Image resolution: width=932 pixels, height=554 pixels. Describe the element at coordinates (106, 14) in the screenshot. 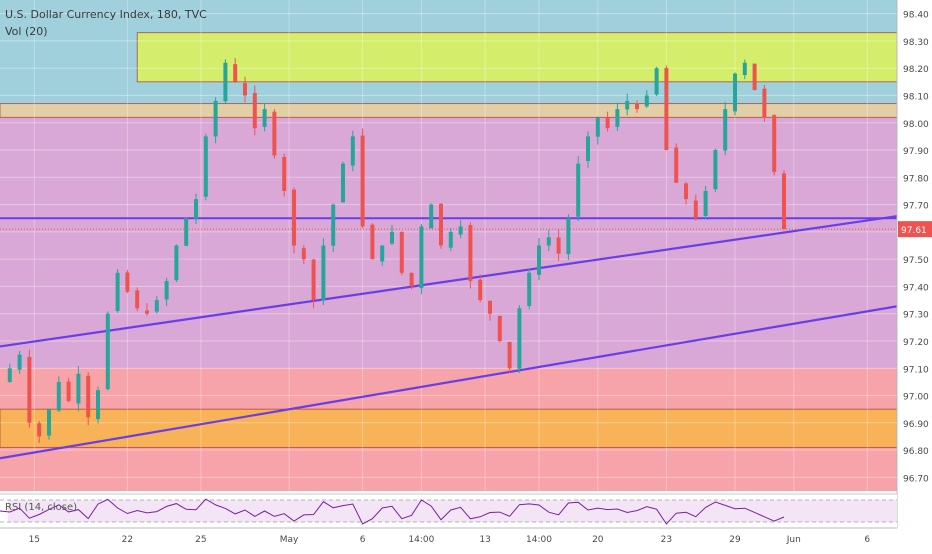

I see `chart-title: U.S. Dollar Currency Index, 180, TVC` at that location.